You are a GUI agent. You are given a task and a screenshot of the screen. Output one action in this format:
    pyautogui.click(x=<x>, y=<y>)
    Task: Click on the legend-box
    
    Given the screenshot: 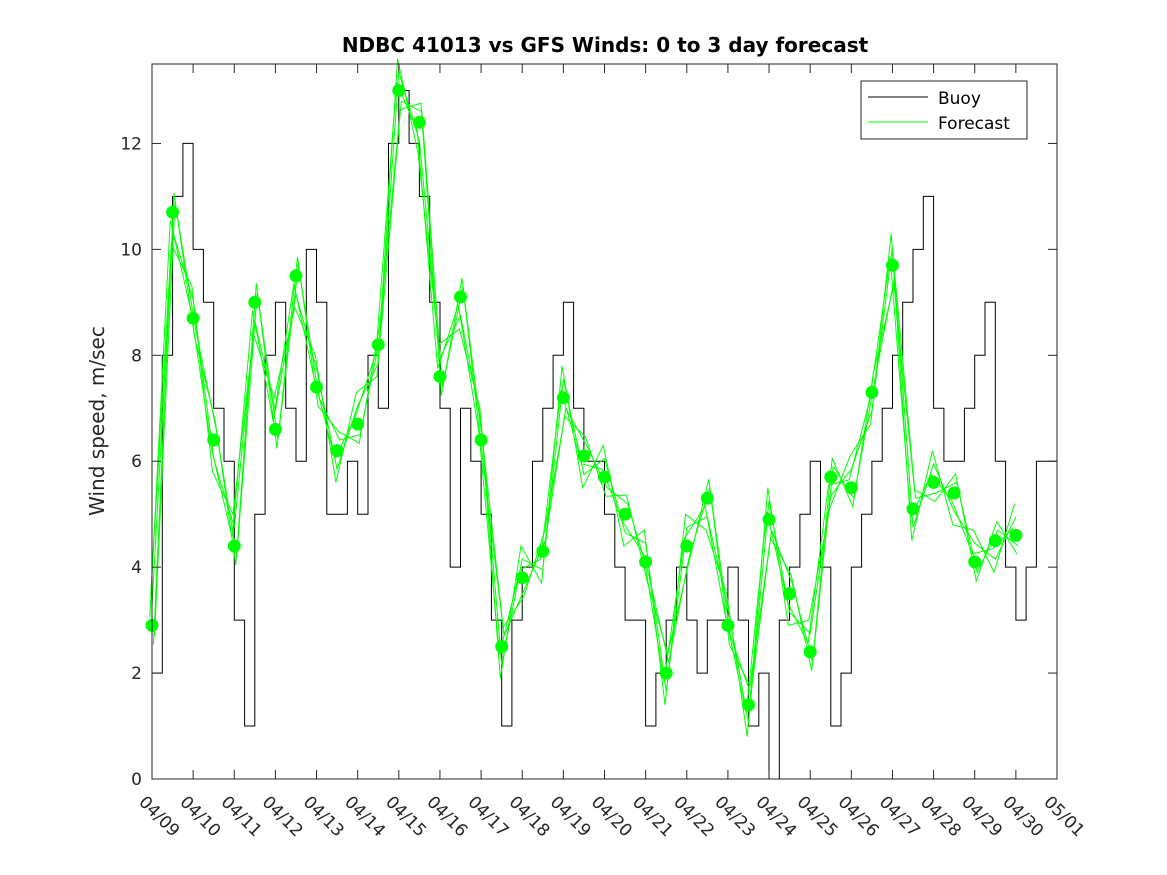 What is the action you would take?
    pyautogui.click(x=944, y=110)
    